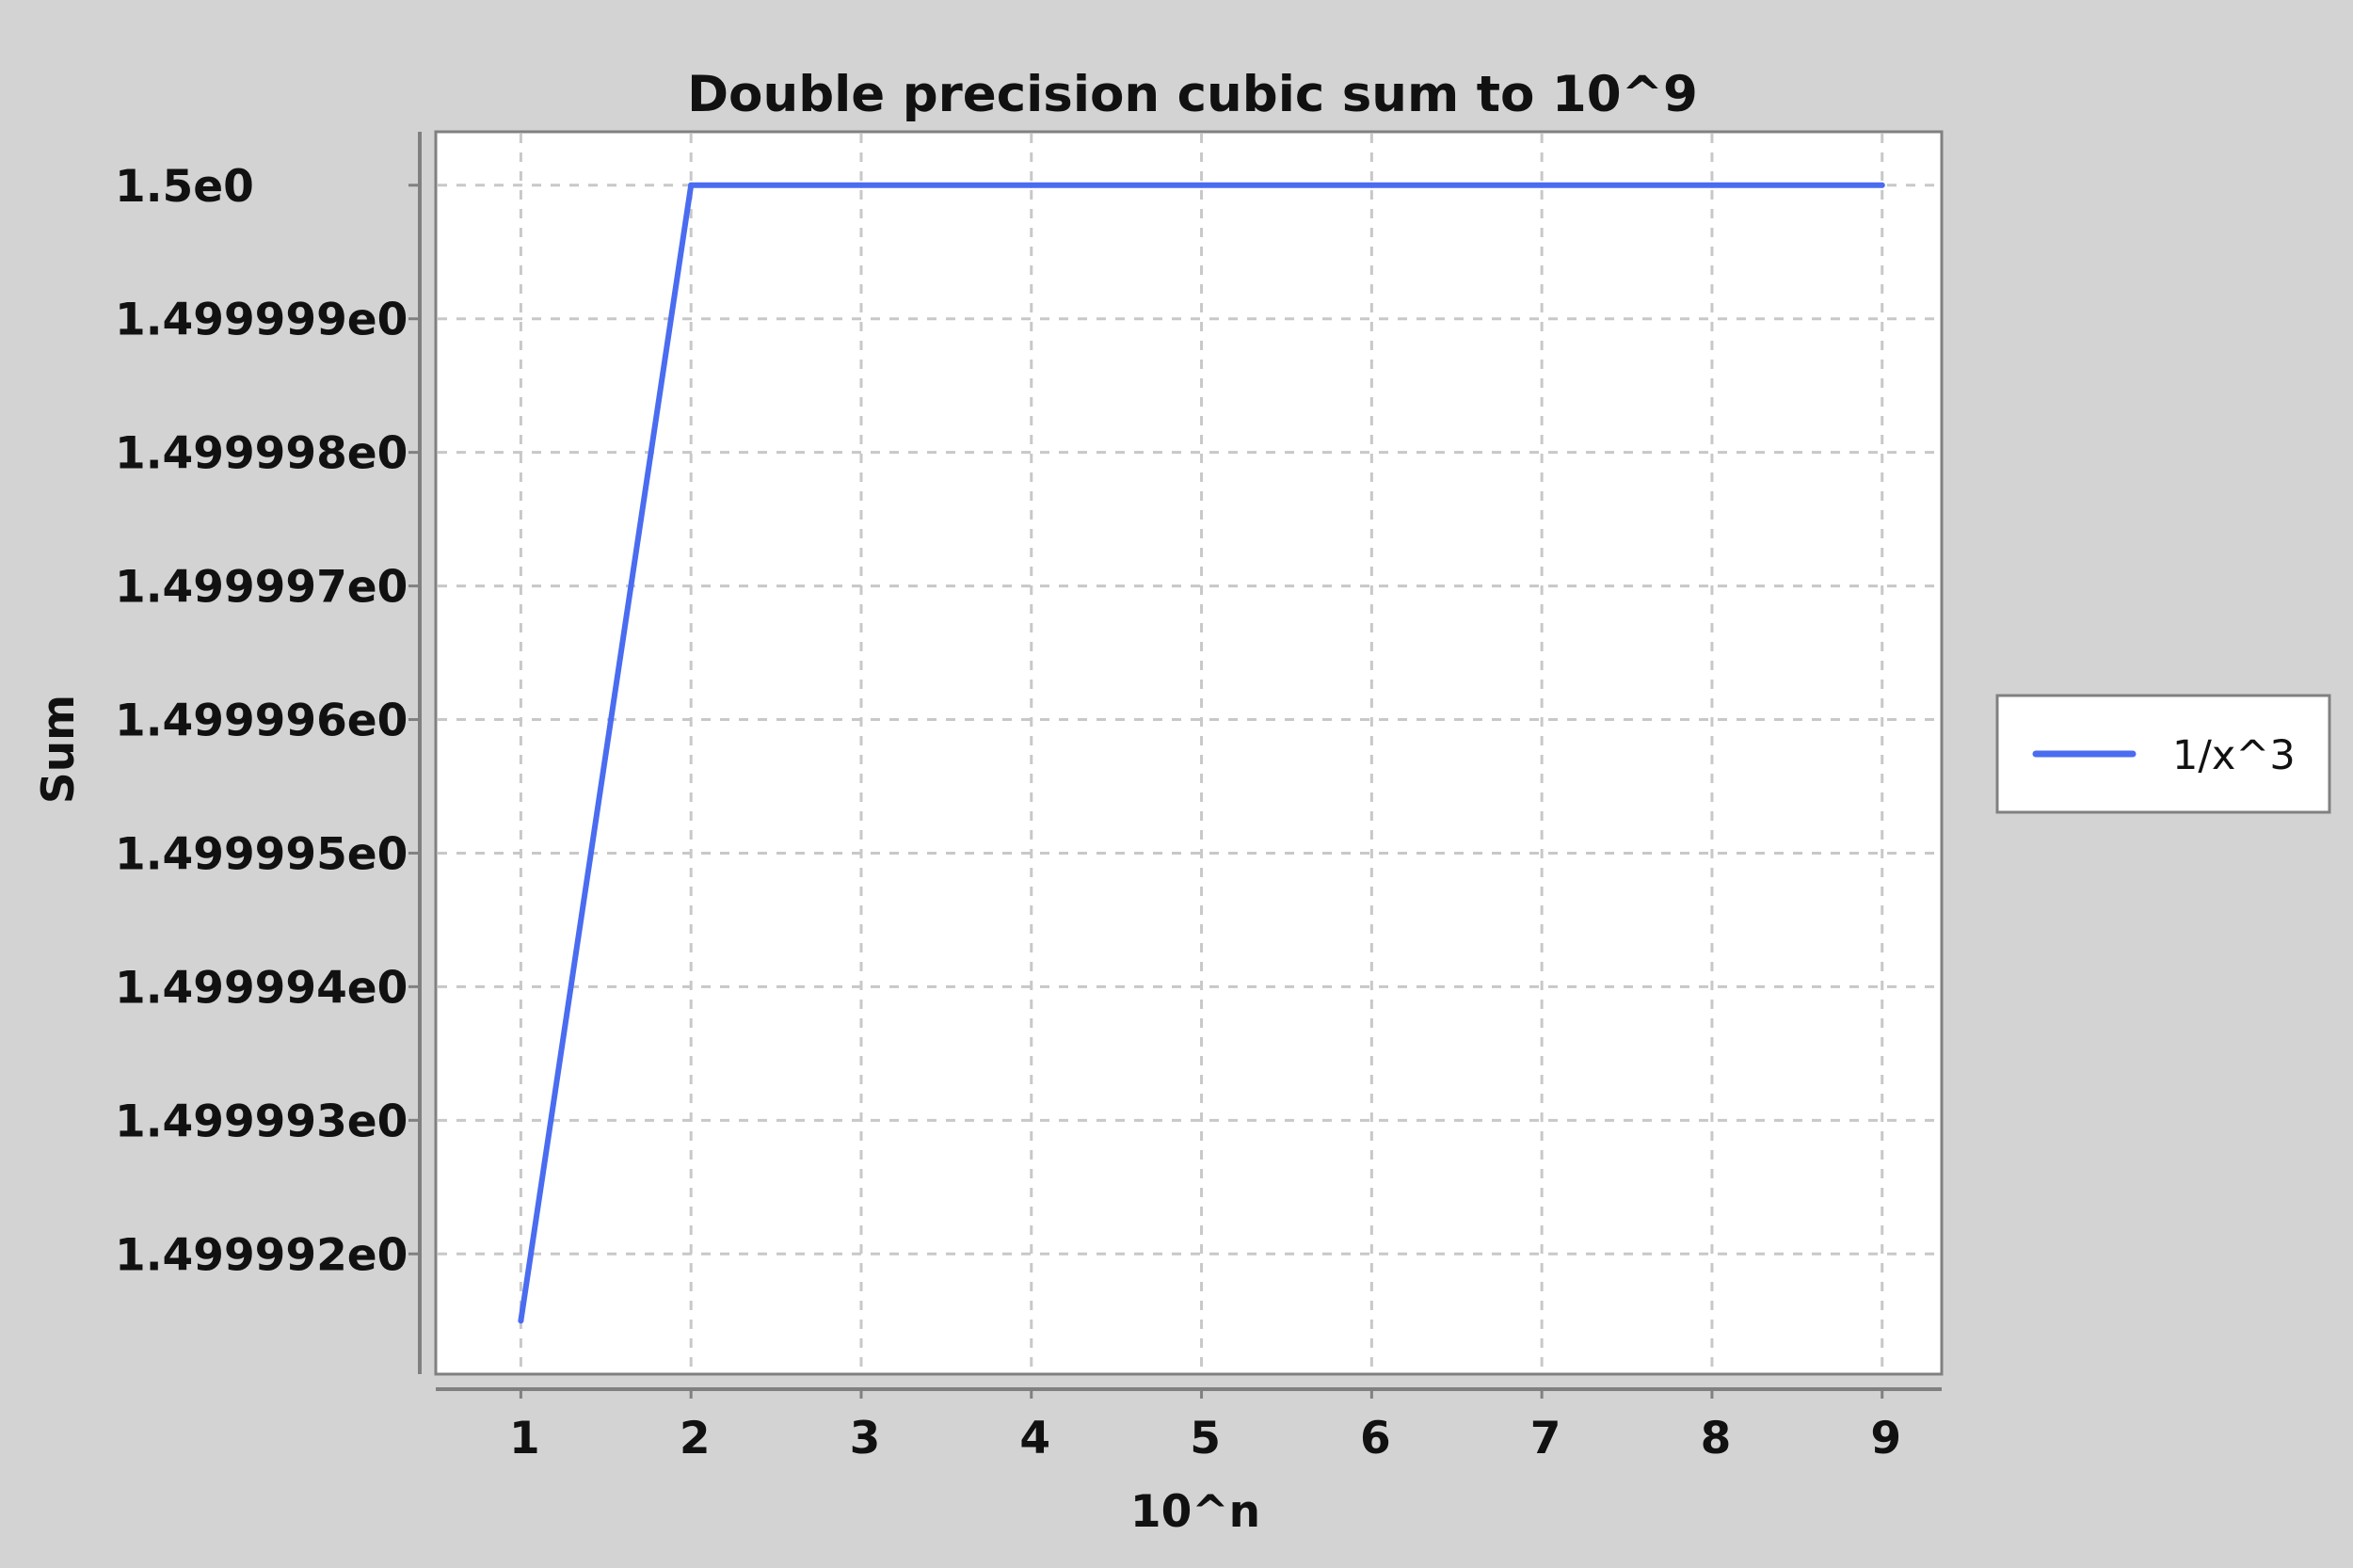  What do you see at coordinates (184, 187) in the screenshot?
I see `y-tick-label: 1.5e0` at bounding box center [184, 187].